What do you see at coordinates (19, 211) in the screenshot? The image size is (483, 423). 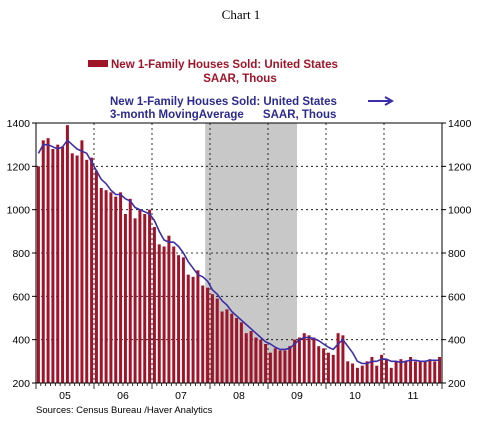 I see `y-tick-label-left: 1000` at bounding box center [19, 211].